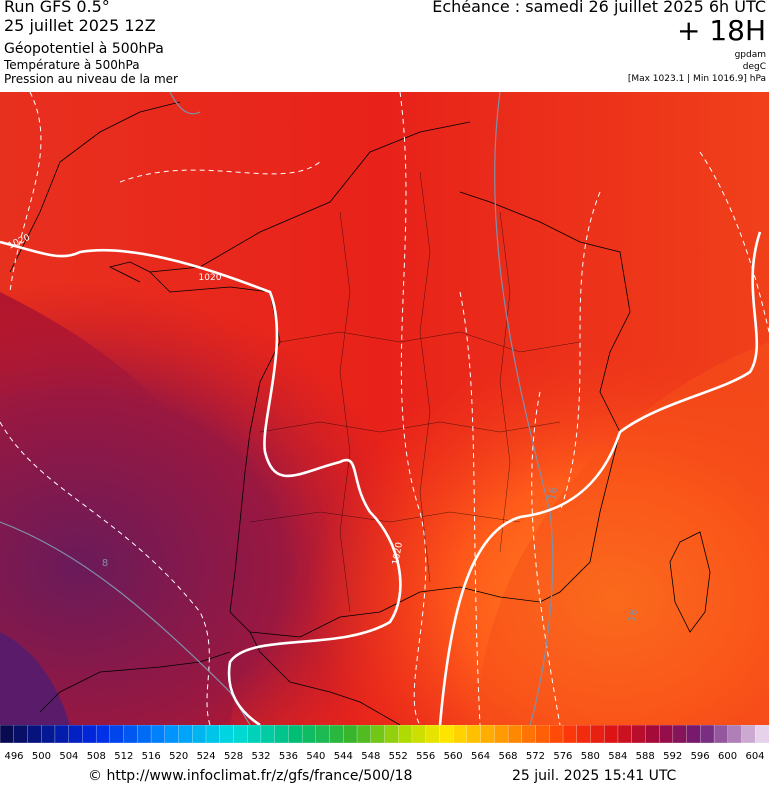 The image size is (769, 786). Describe the element at coordinates (72, 65) in the screenshot. I see `layer-label: Température à 500hPa` at that location.